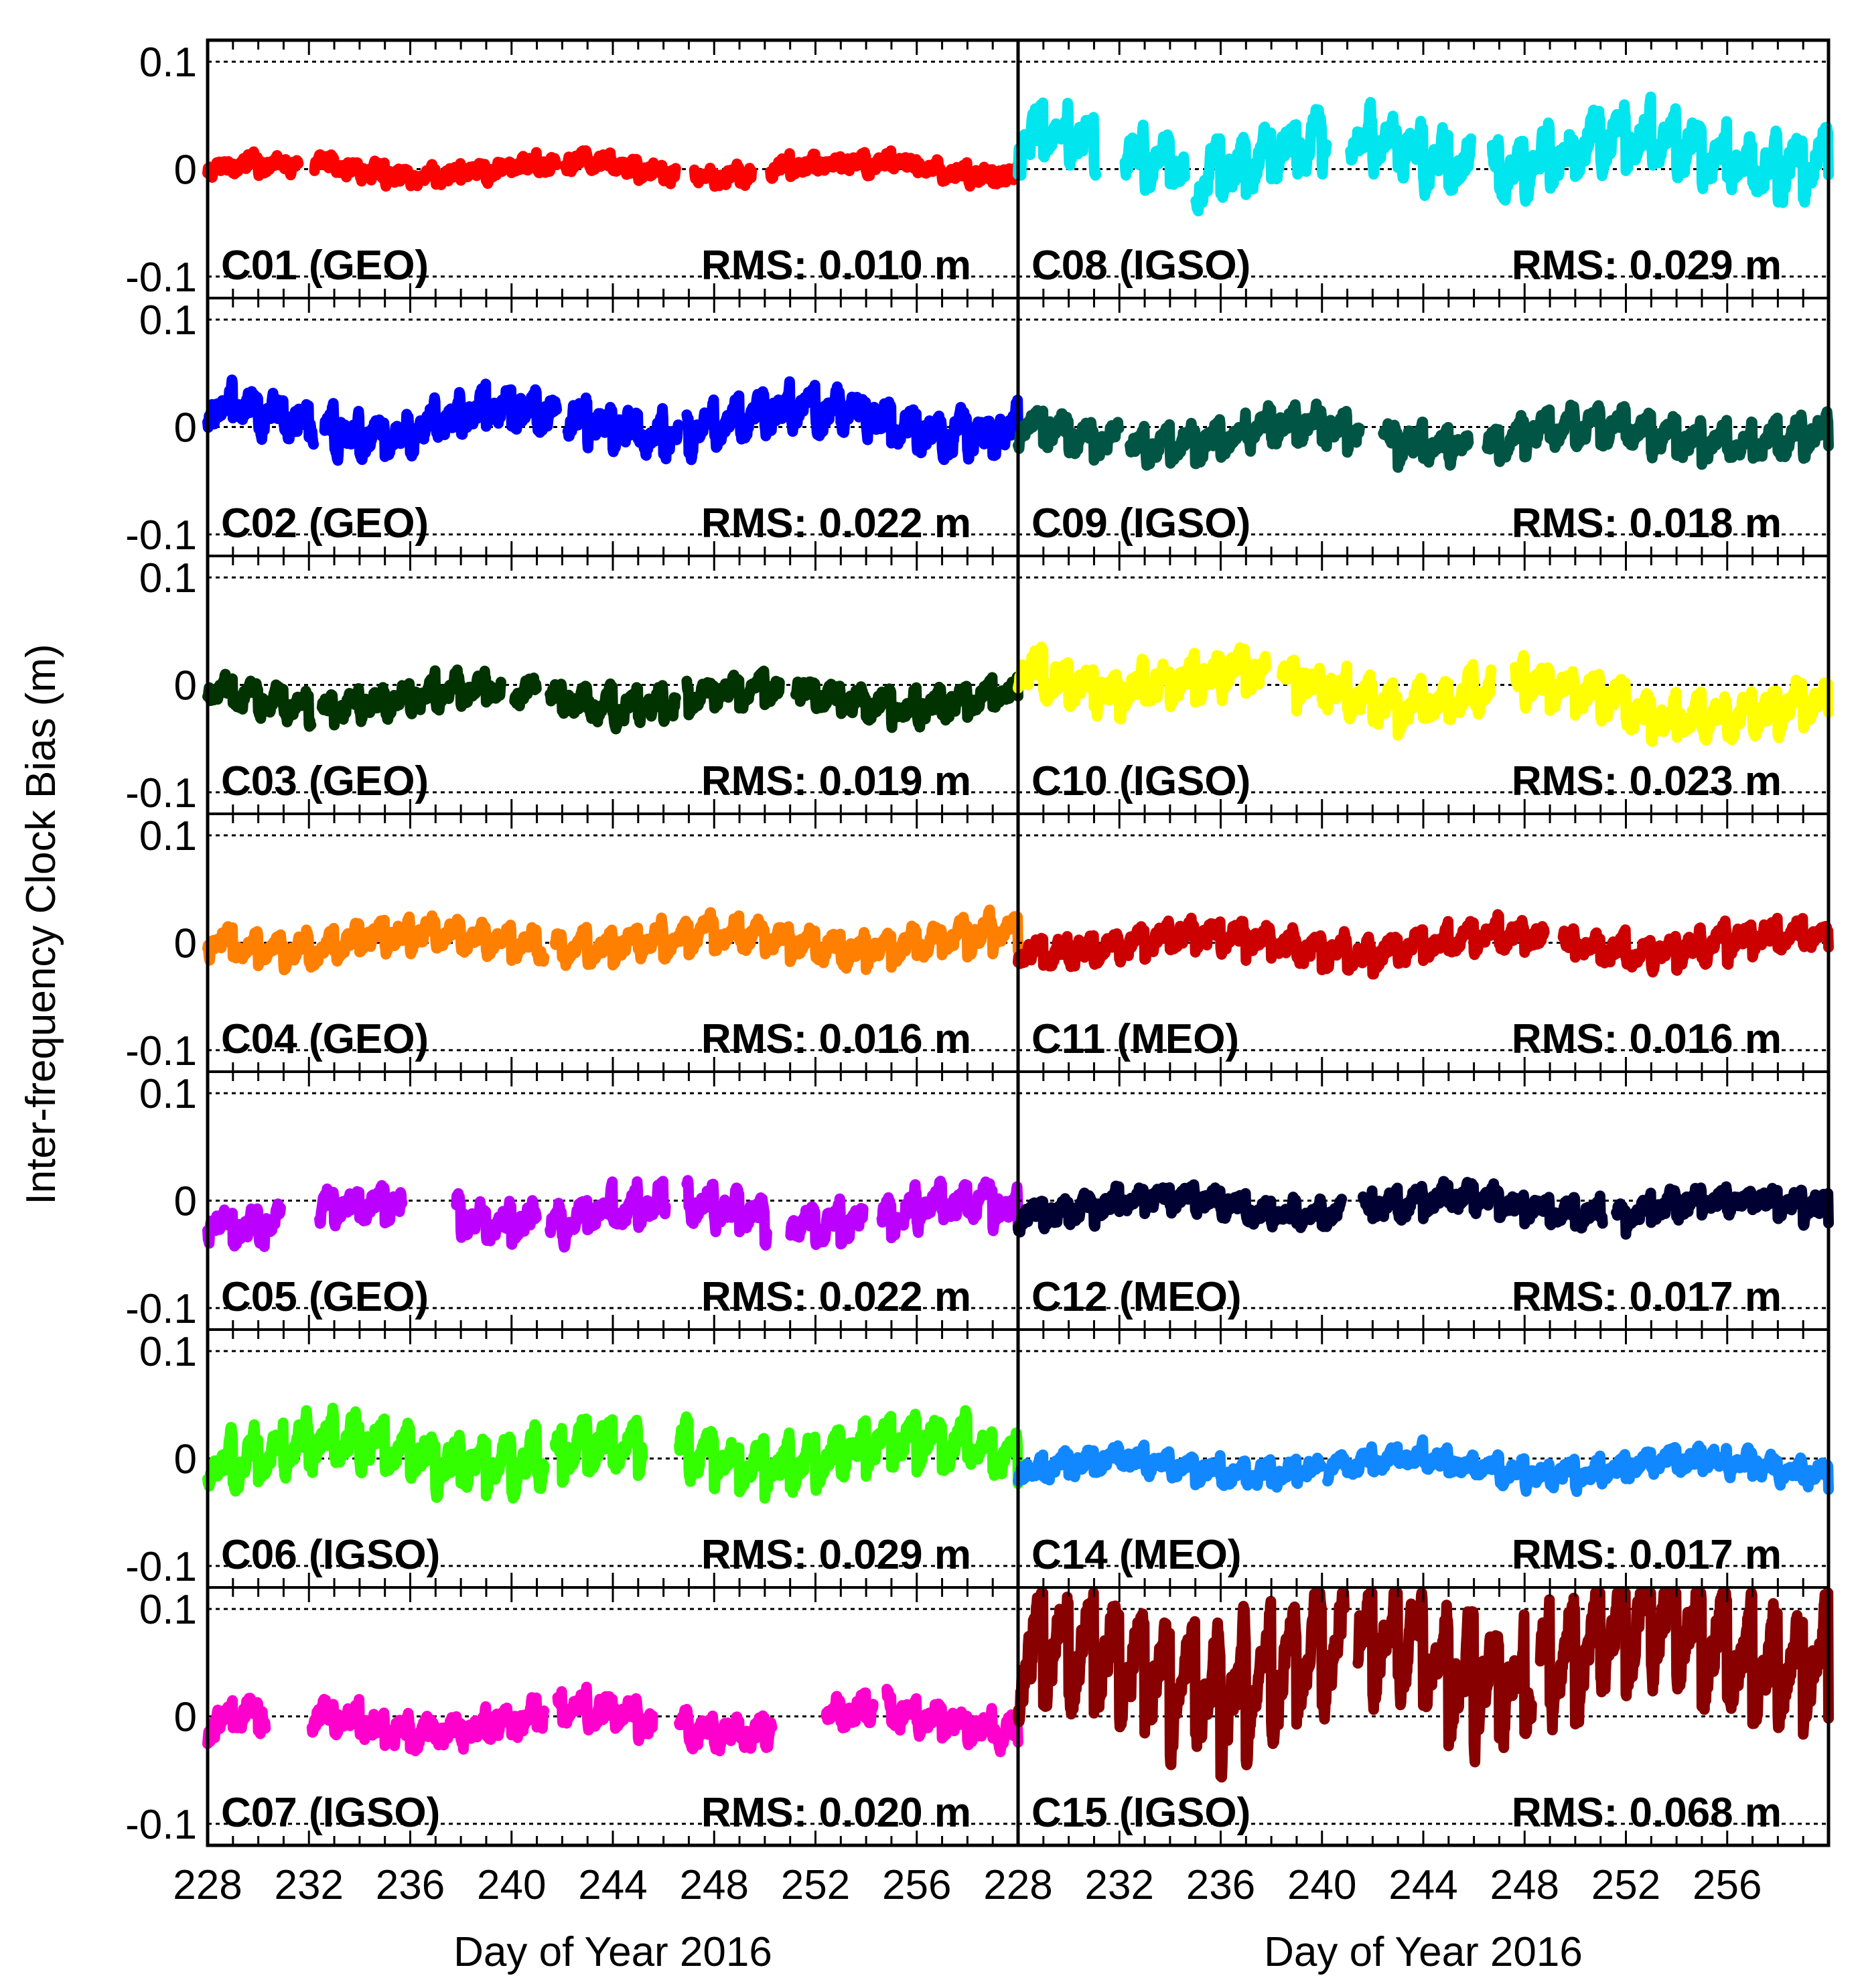  I want to click on series-line-c14, so click(1424, 1465).